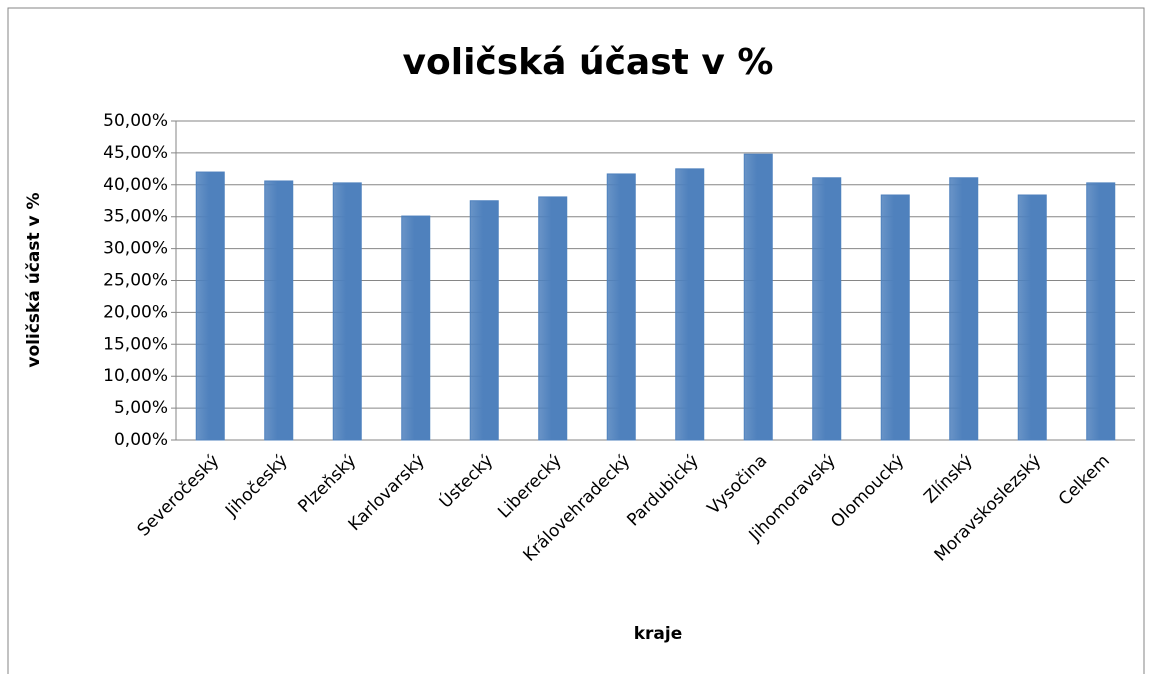 This screenshot has width=1152, height=674. What do you see at coordinates (658, 634) in the screenshot?
I see `x-axis-label: kraje` at bounding box center [658, 634].